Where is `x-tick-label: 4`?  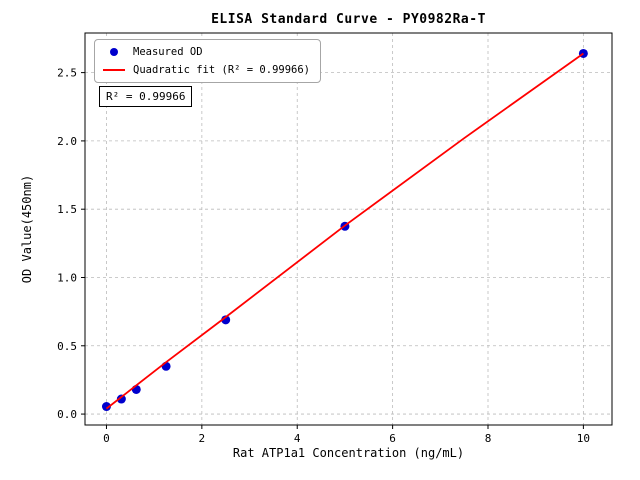
x-tick-label: 4 is located at coordinates (297, 438).